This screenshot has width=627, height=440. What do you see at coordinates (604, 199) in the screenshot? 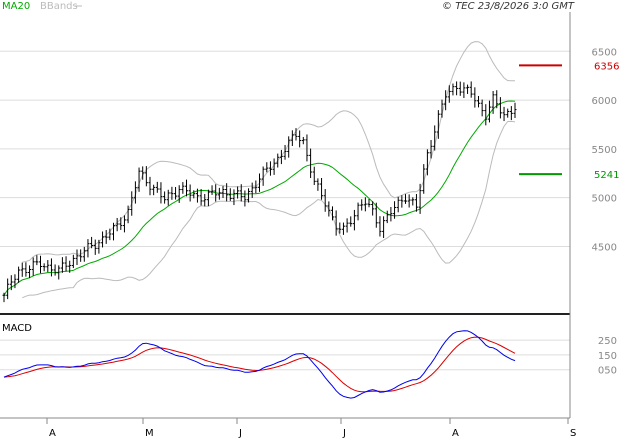
I see `price-ytick-label: 5000` at bounding box center [604, 199].